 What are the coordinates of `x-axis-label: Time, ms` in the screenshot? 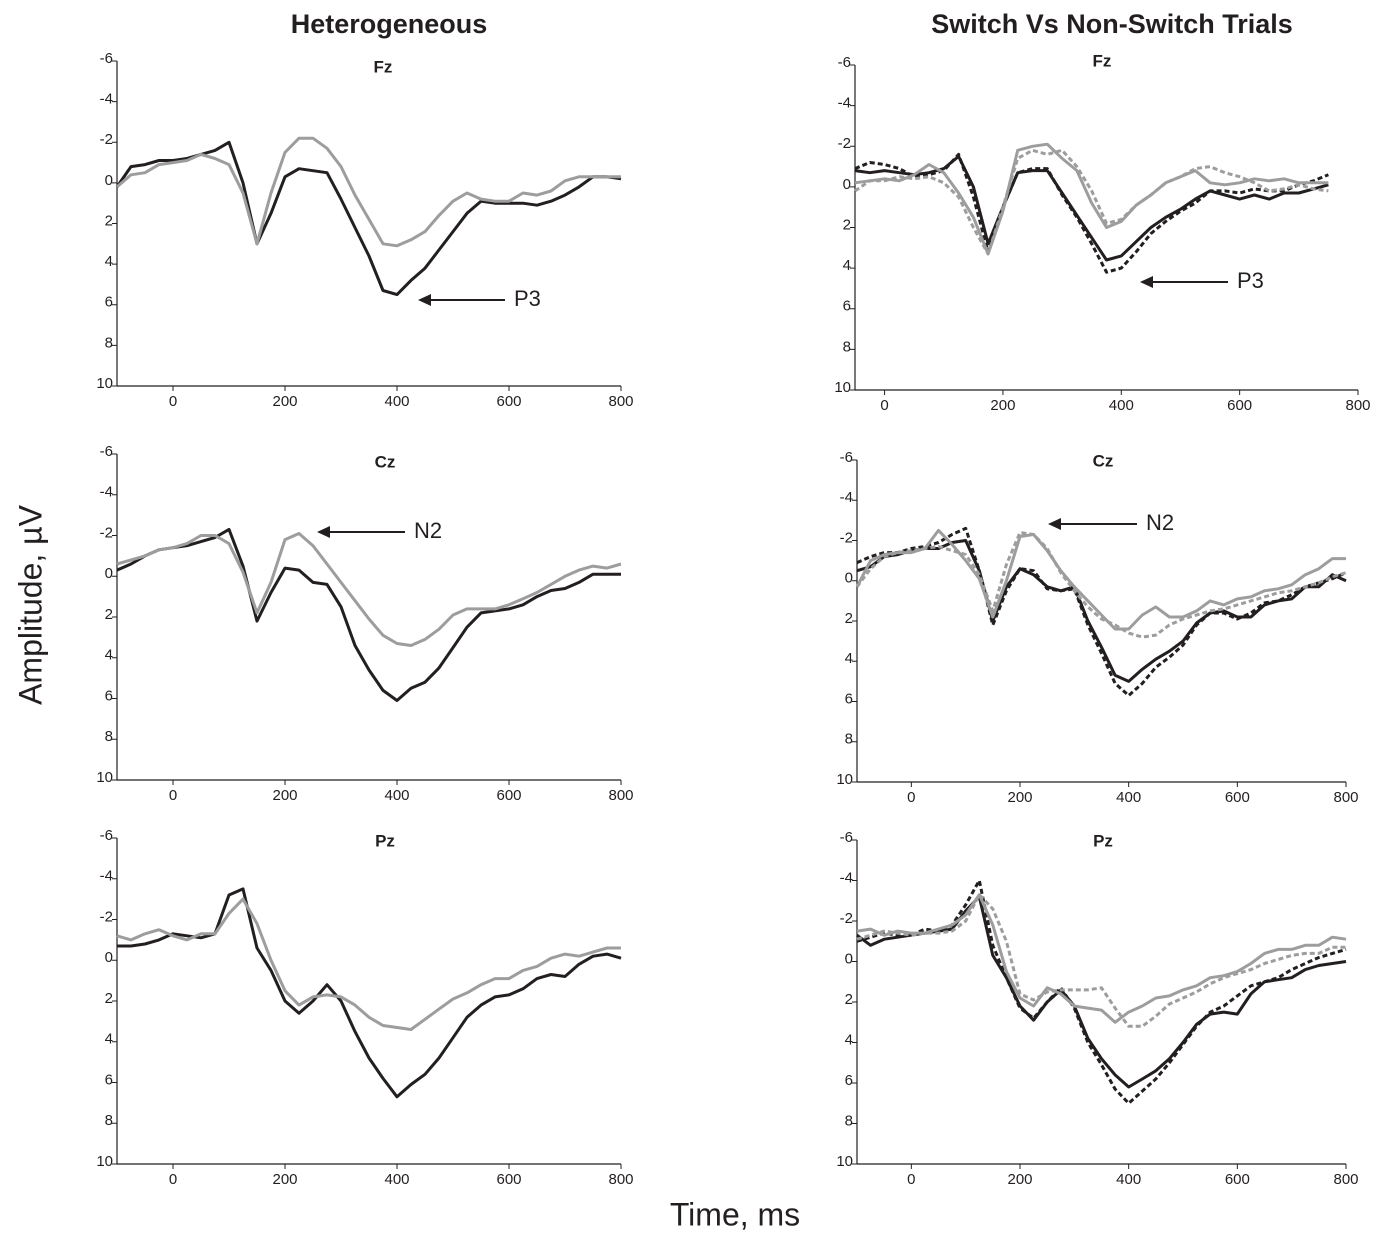 It's located at (735, 1214).